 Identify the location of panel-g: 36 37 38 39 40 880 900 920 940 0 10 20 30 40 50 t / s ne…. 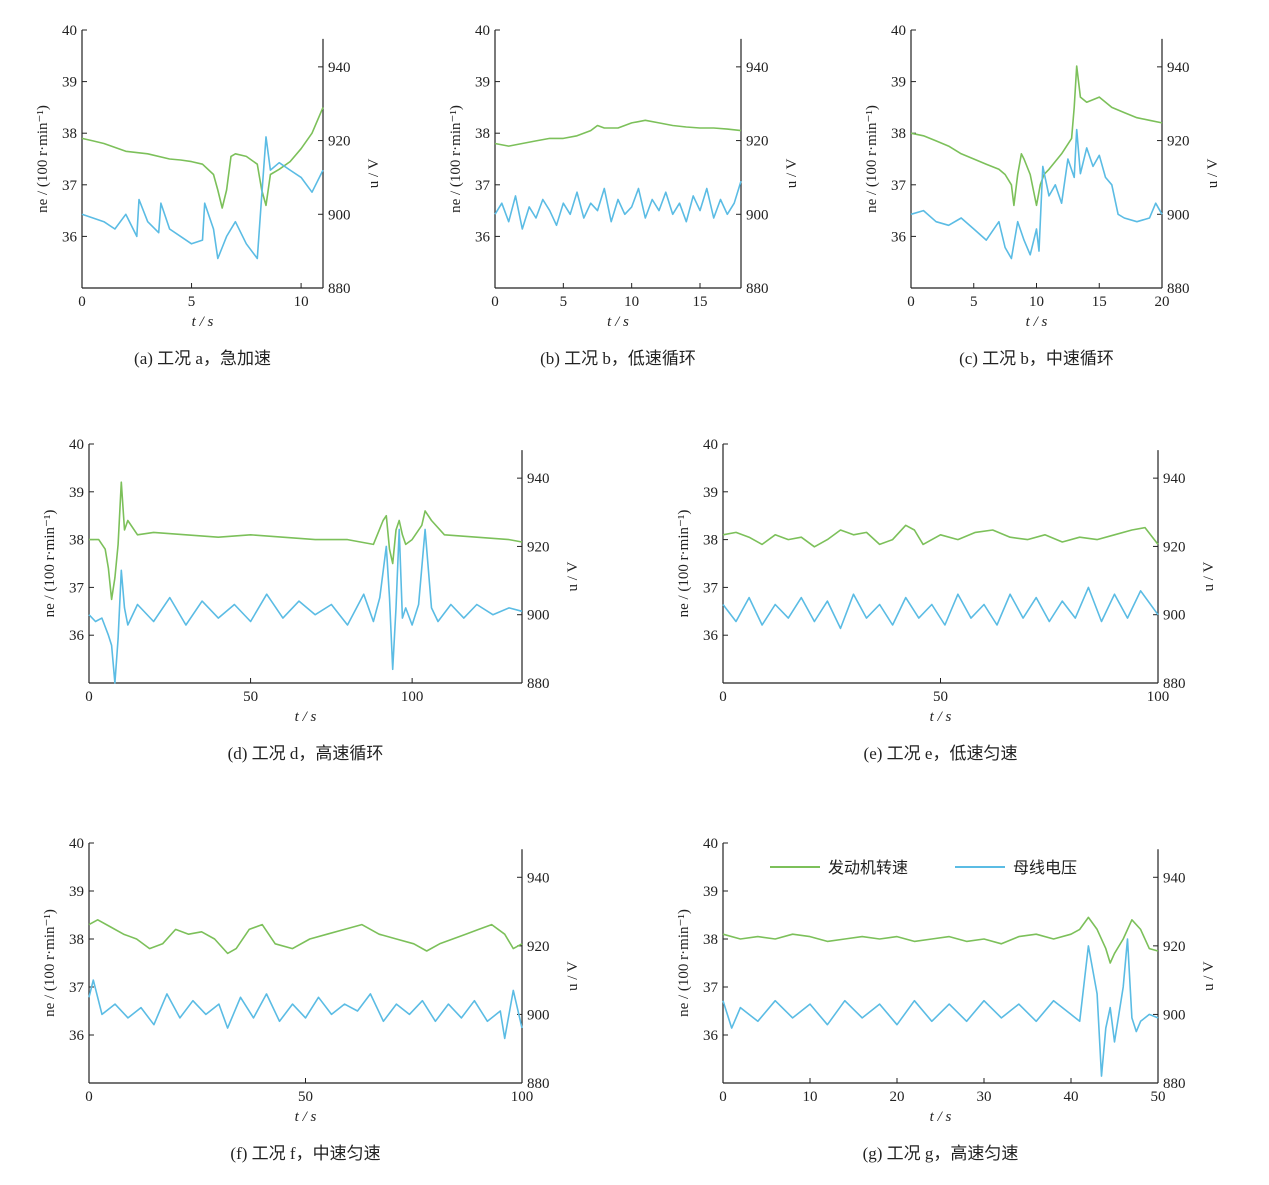
(946, 999).